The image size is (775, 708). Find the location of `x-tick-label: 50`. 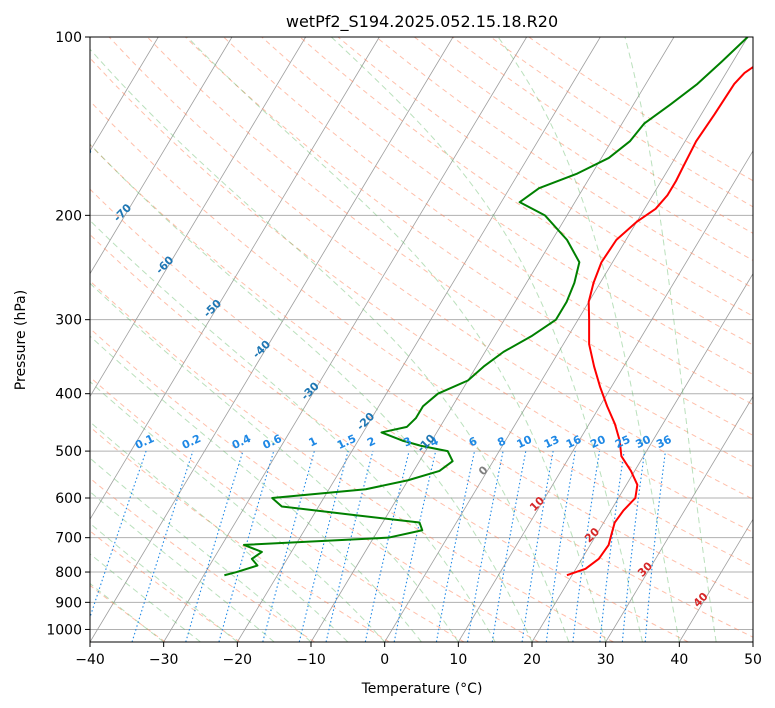

x-tick-label: 50 is located at coordinates (753, 660).